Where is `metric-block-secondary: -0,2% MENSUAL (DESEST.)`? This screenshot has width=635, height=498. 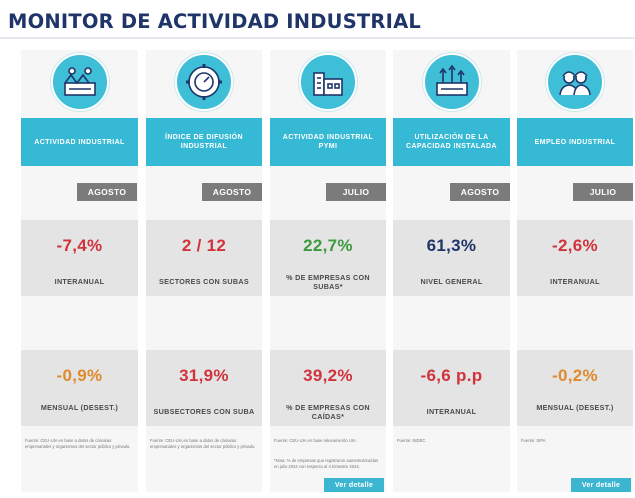 metric-block-secondary: -0,2% MENSUAL (DESEST.) is located at coordinates (575, 388).